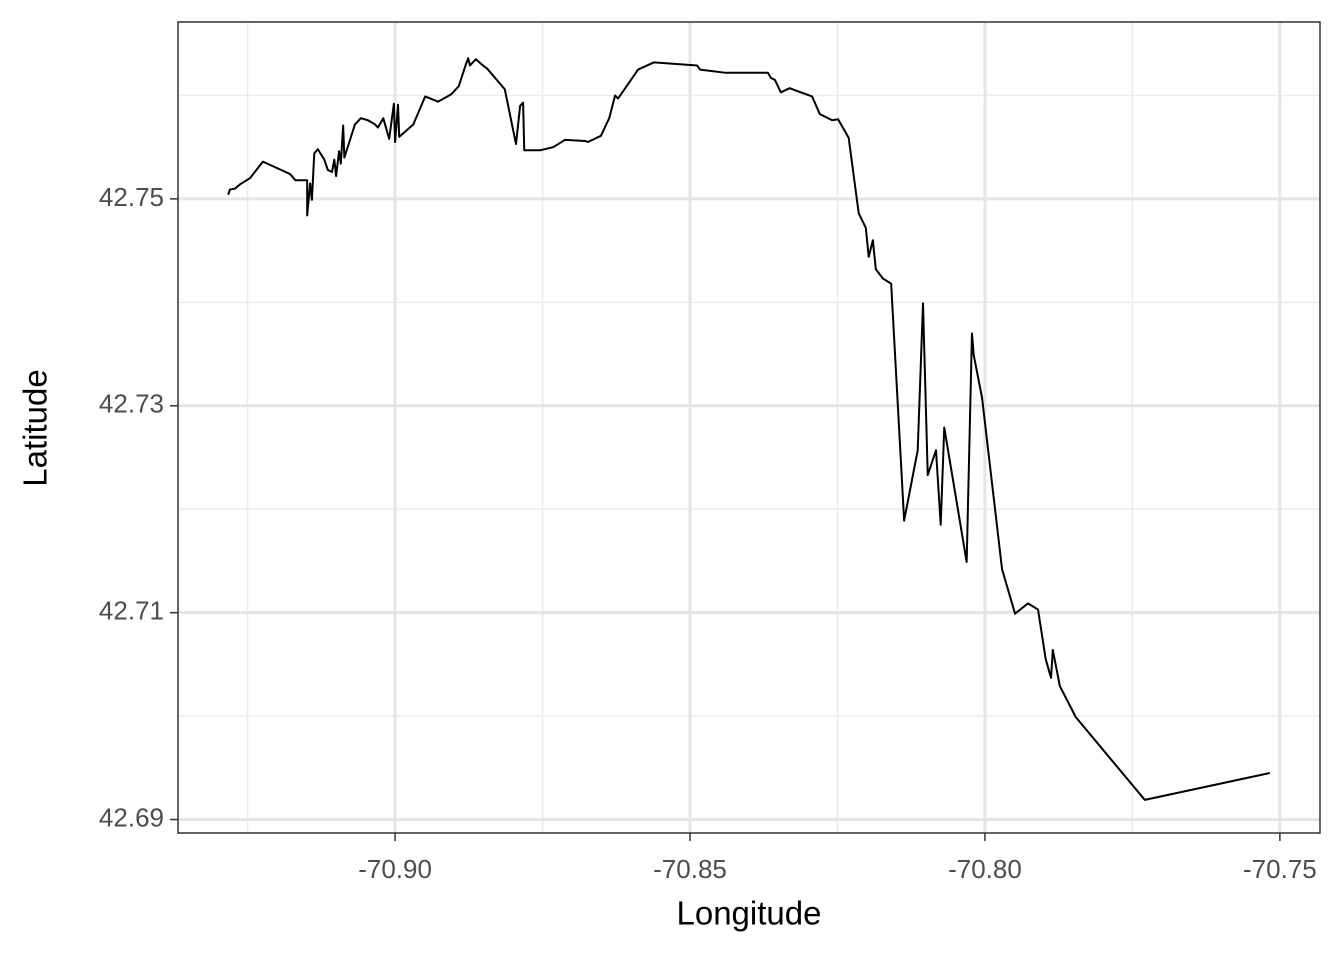 The height and width of the screenshot is (960, 1344). I want to click on y-tick-label: 42.73, so click(131, 404).